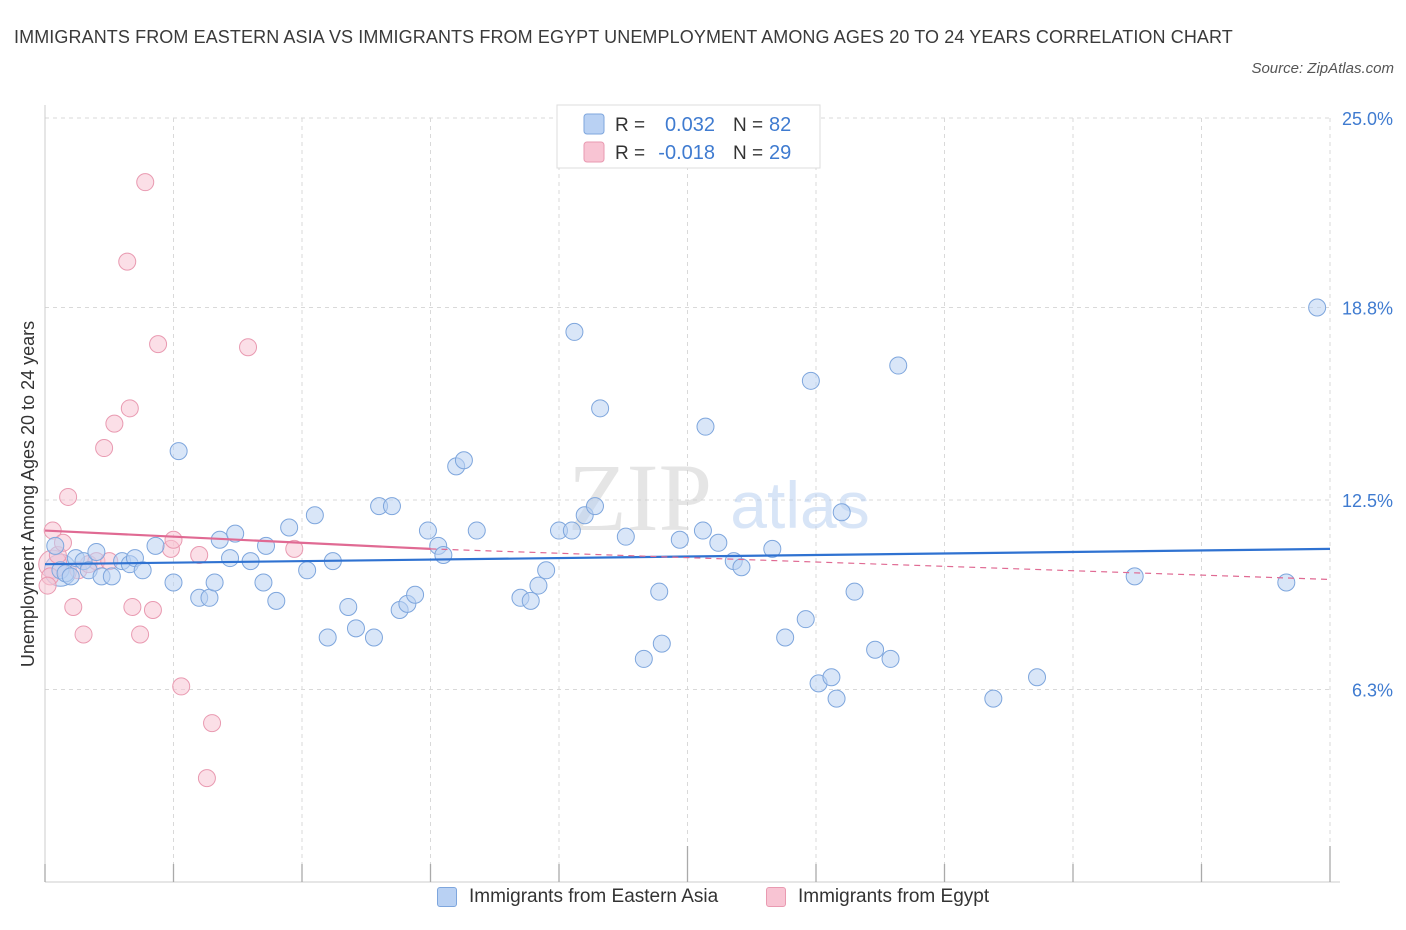 This screenshot has height=930, width=1406. Describe the element at coordinates (594, 896) in the screenshot. I see `legend-label-eastern-asia: Immigrants from Eastern Asia` at that location.